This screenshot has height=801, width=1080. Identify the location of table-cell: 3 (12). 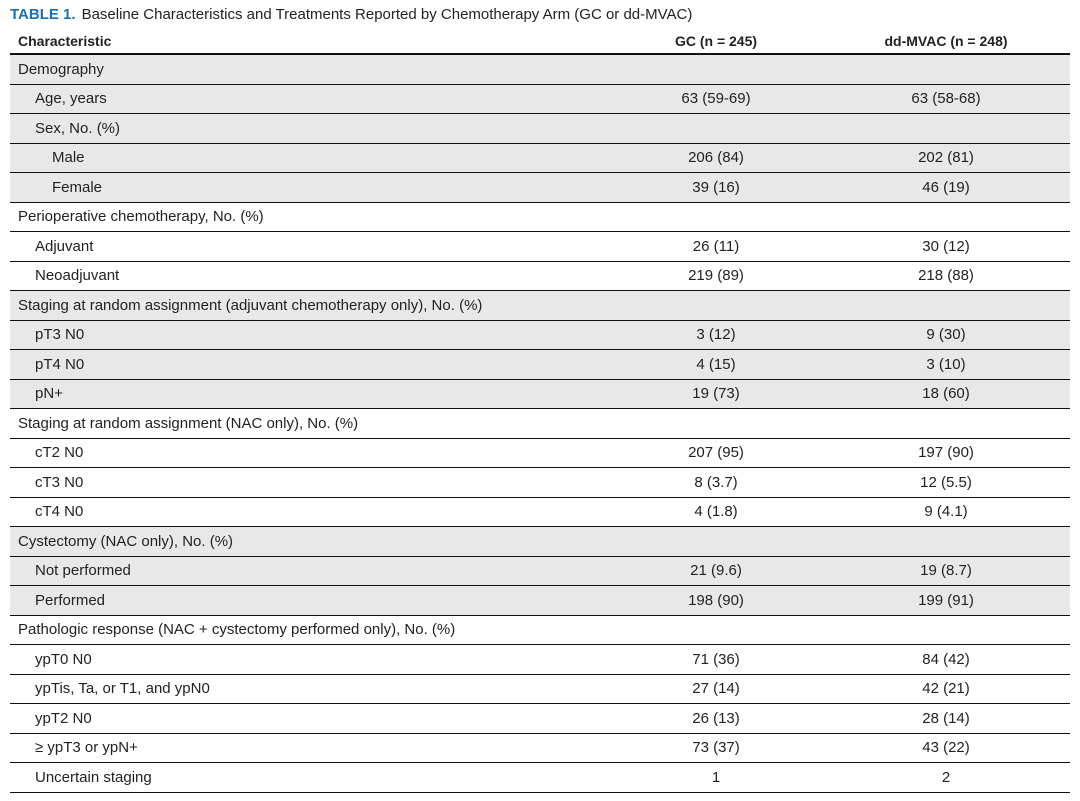
(716, 335).